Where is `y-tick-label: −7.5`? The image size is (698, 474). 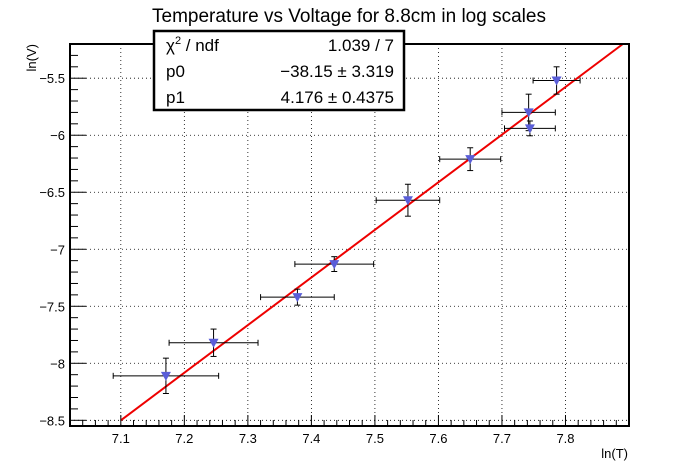
y-tick-label: −7.5 is located at coordinates (52, 306).